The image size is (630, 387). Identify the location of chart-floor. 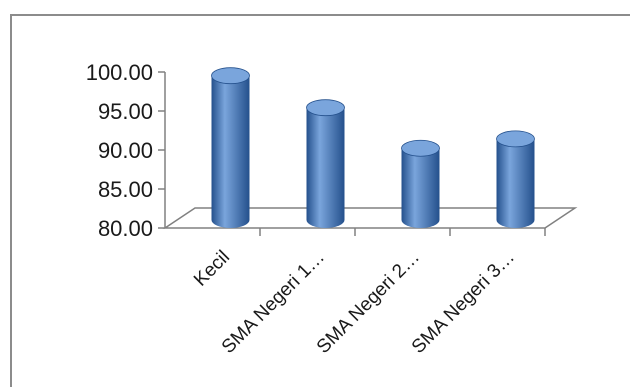
(370, 218).